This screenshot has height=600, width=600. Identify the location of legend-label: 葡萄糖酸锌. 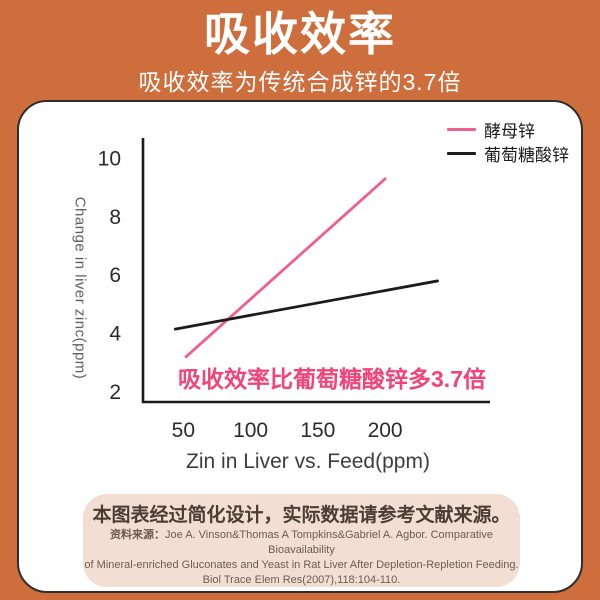
(526, 155).